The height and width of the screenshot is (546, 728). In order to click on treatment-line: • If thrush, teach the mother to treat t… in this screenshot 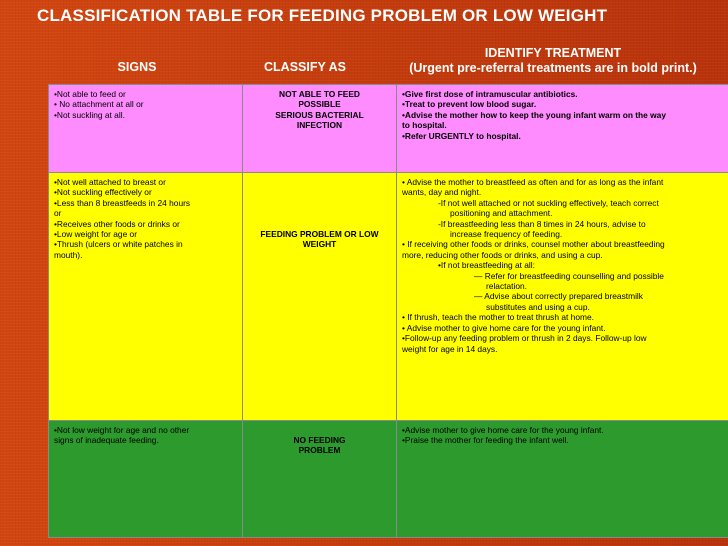, I will do `click(498, 317)`.